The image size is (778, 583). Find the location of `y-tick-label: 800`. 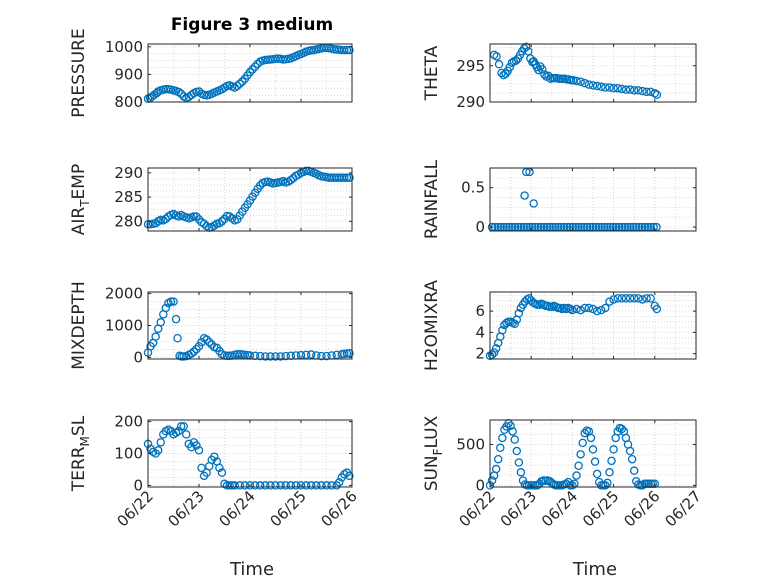

y-tick-label: 800 is located at coordinates (128, 102).